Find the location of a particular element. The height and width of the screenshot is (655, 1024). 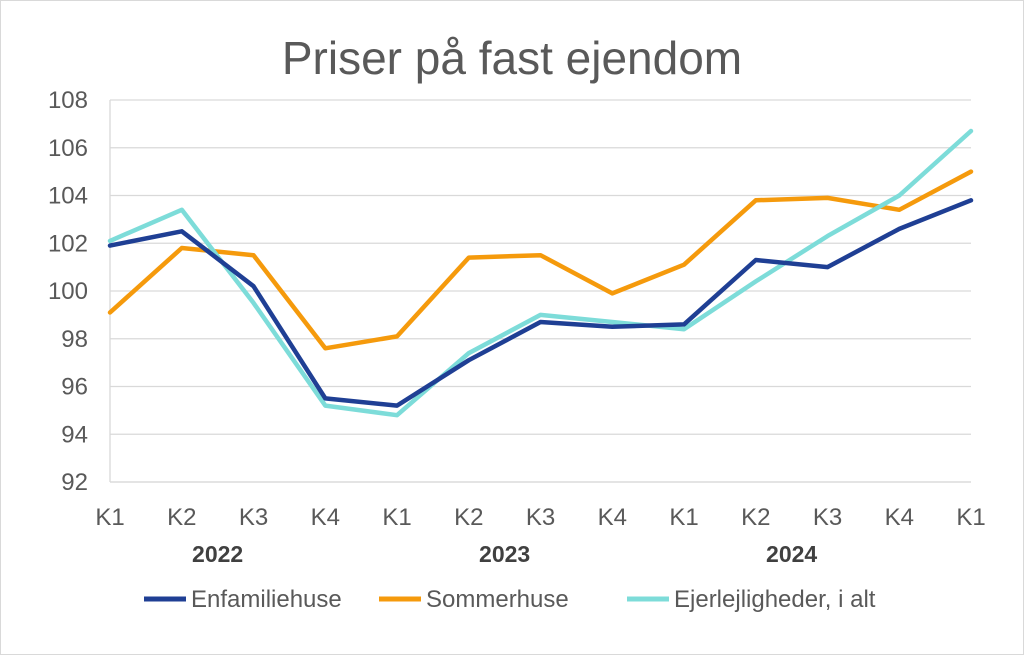

y-tick-label: 92 is located at coordinates (74, 482).